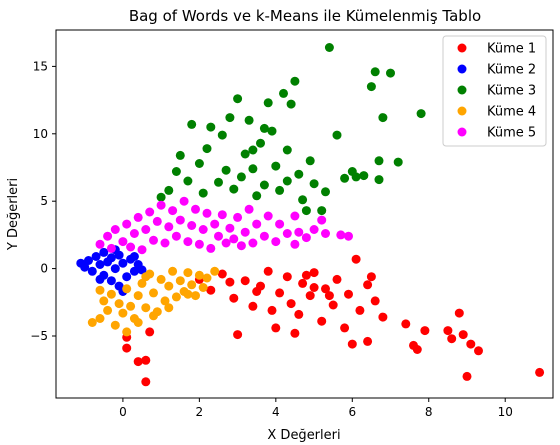 Image resolution: width=560 pixels, height=445 pixels. Describe the element at coordinates (494, 91) in the screenshot. I see `legend-box` at that location.